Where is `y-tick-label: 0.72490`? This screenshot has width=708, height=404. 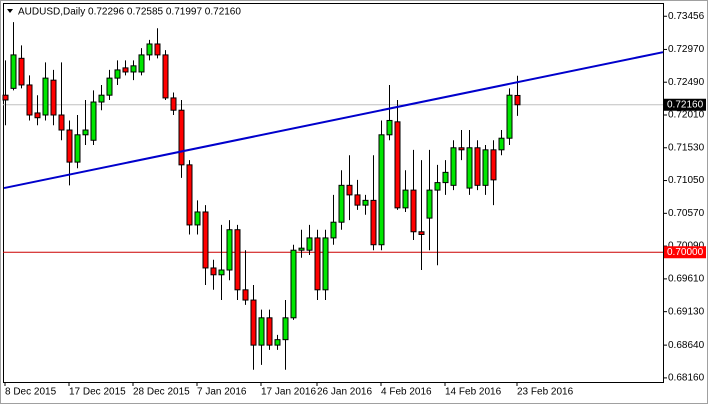
y-tick-label: 0.72490 is located at coordinates (686, 82).